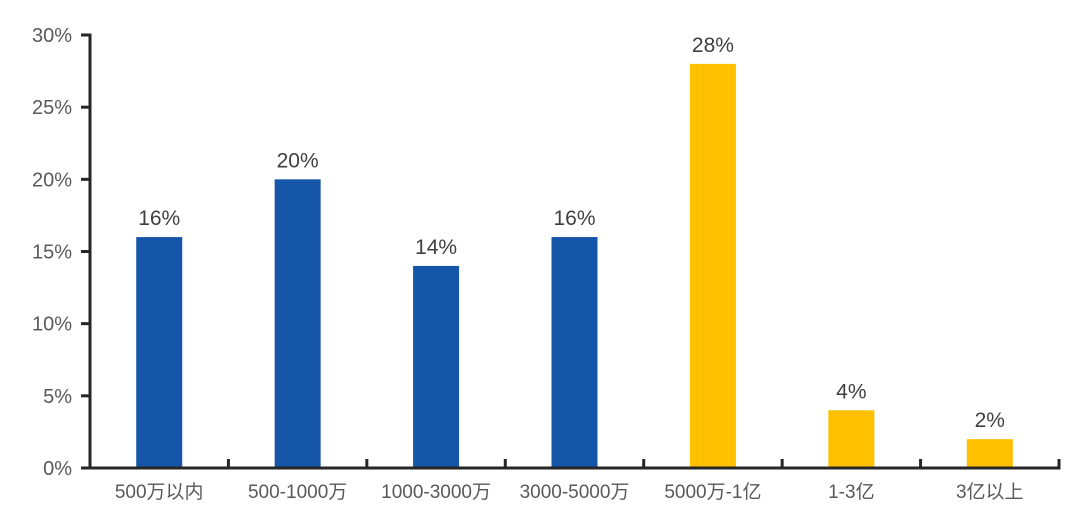 Image resolution: width=1080 pixels, height=523 pixels. What do you see at coordinates (990, 420) in the screenshot?
I see `bar-value-label: 2%` at bounding box center [990, 420].